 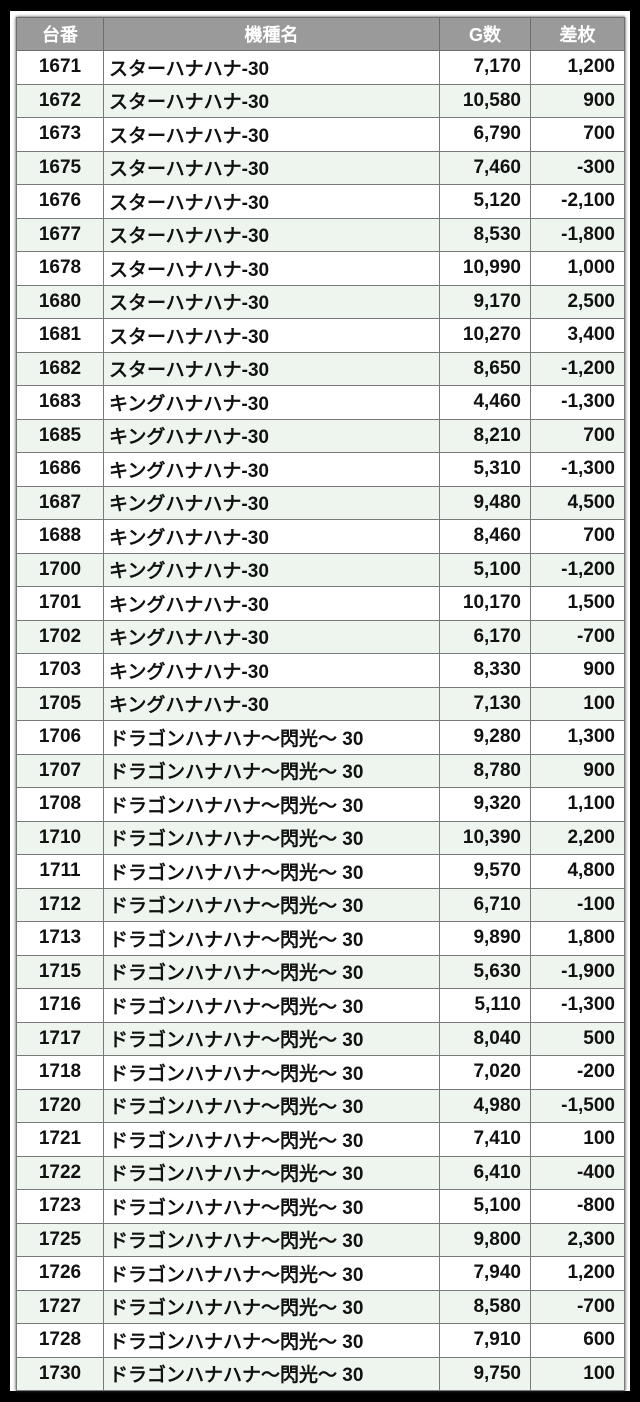 I want to click on game-count-cell: 8,580, so click(x=485, y=1306).